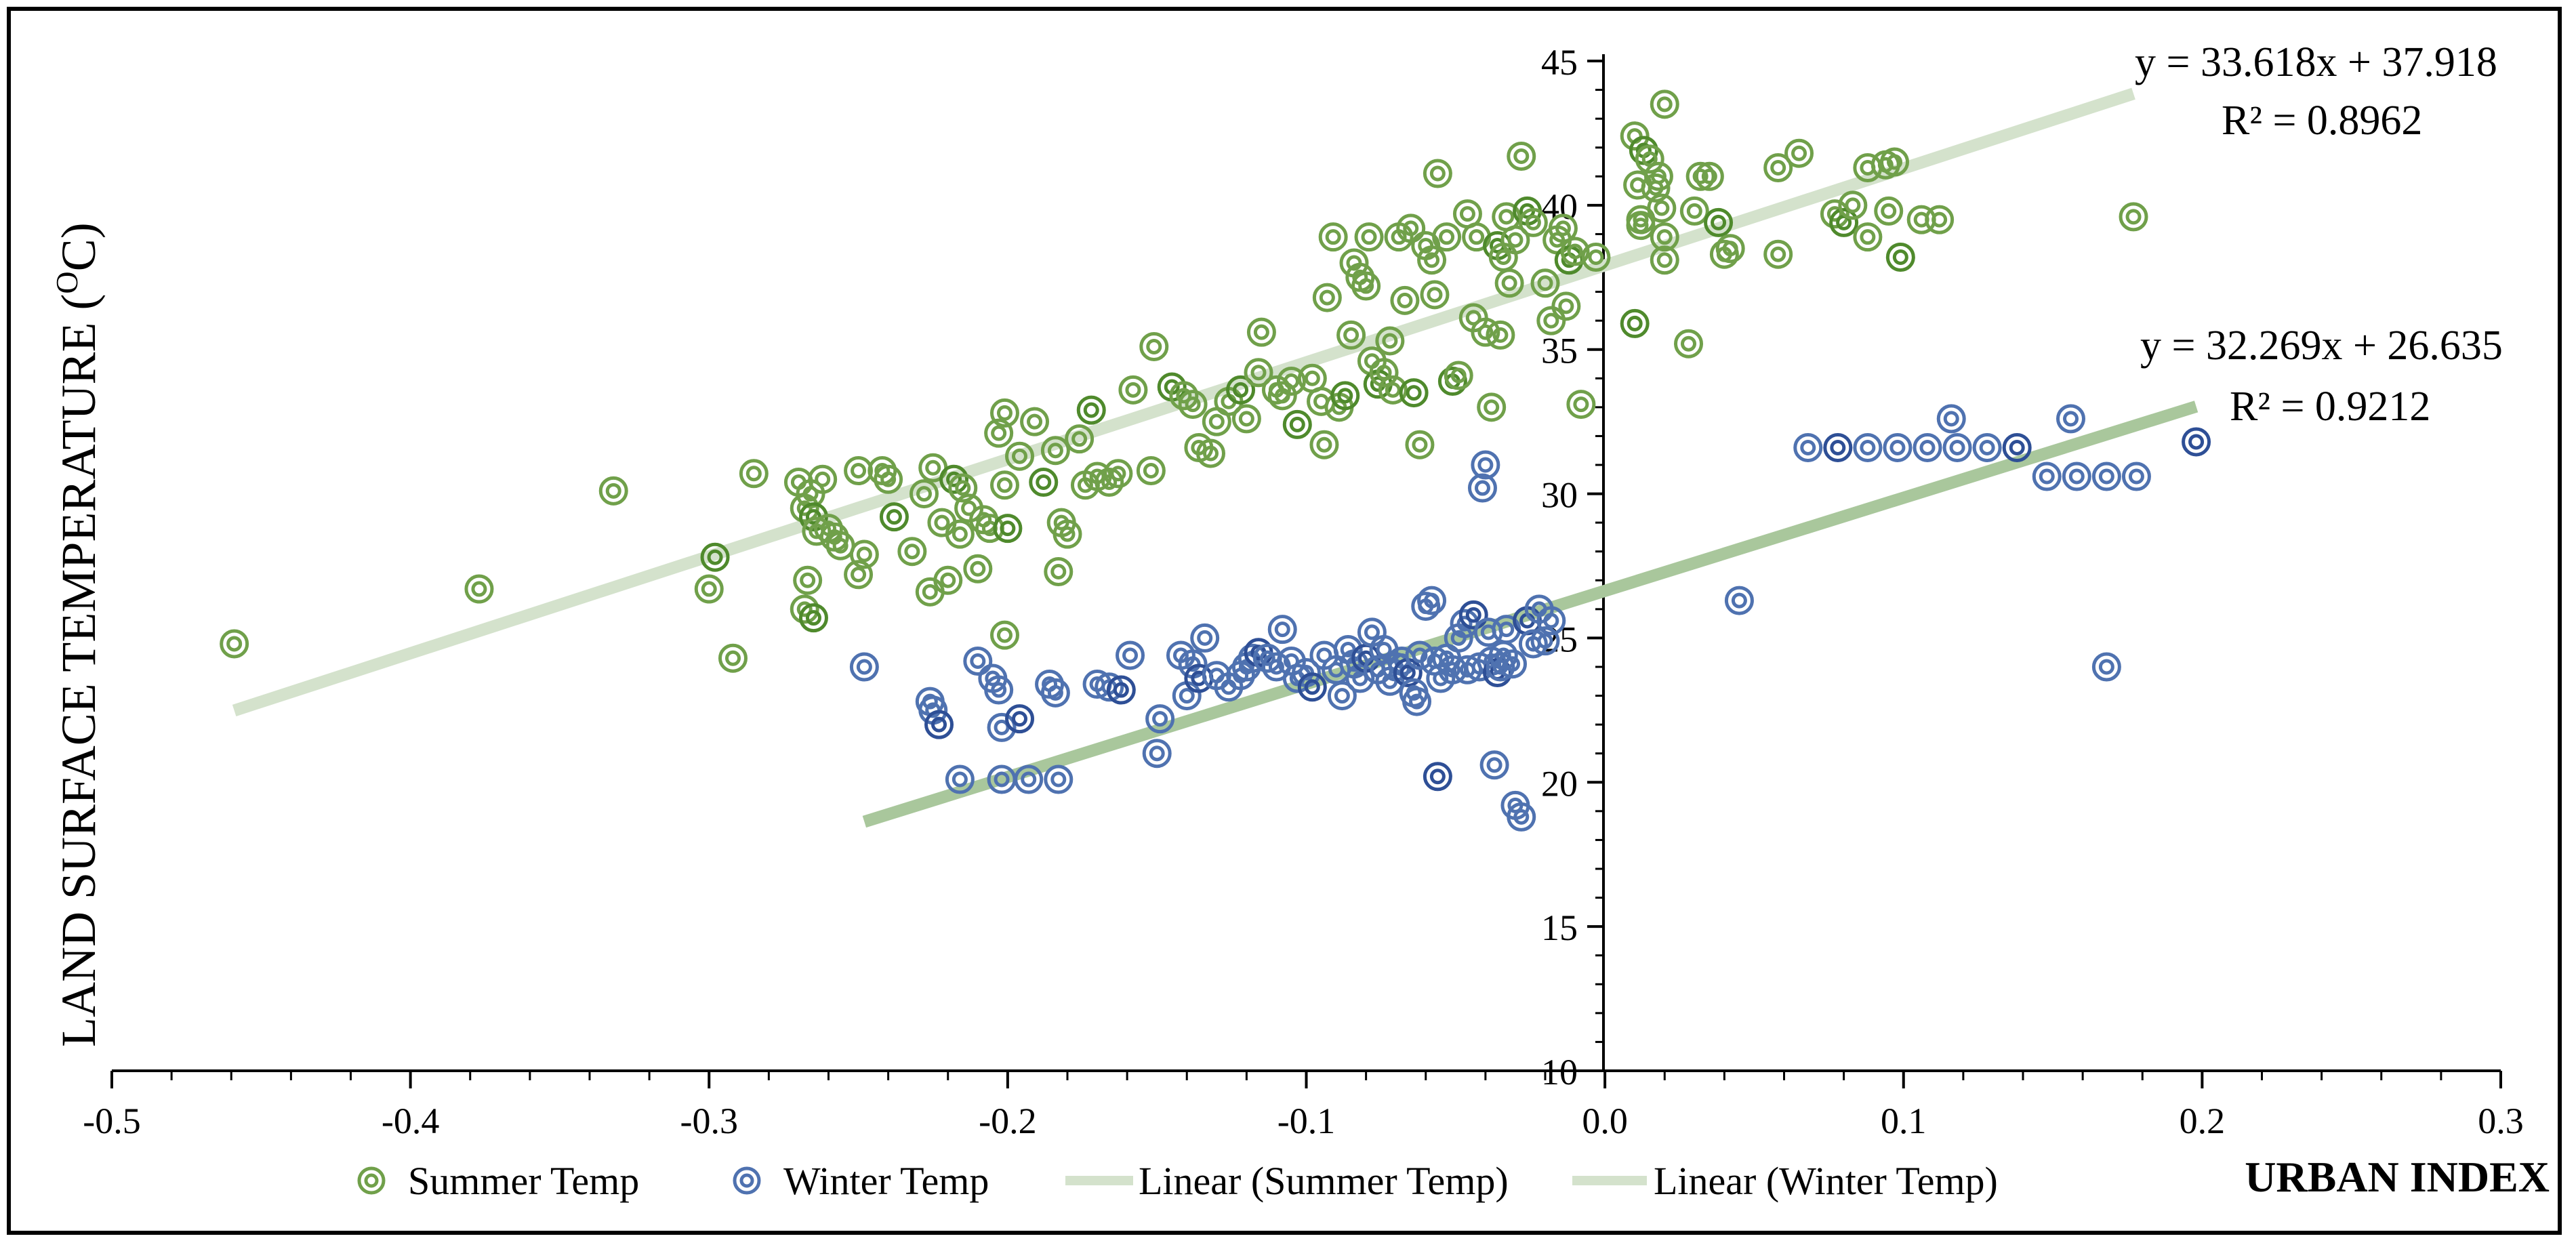 The image size is (2576, 1247). Describe the element at coordinates (1826, 1181) in the screenshot. I see `legend-label-winter-trend: Linear (Winter Temp)` at that location.